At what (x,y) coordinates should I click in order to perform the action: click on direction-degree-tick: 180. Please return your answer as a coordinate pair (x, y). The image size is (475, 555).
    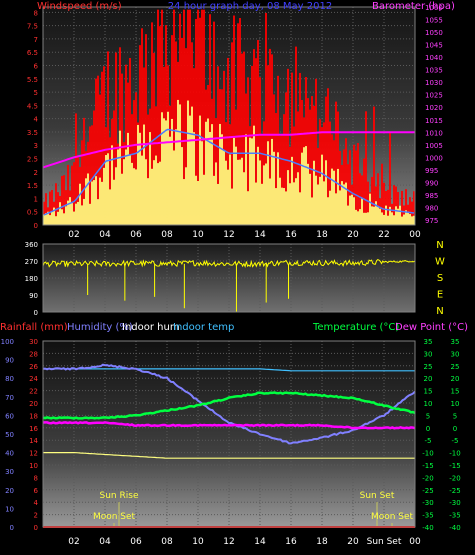
    Looking at the image, I should click on (31, 279).